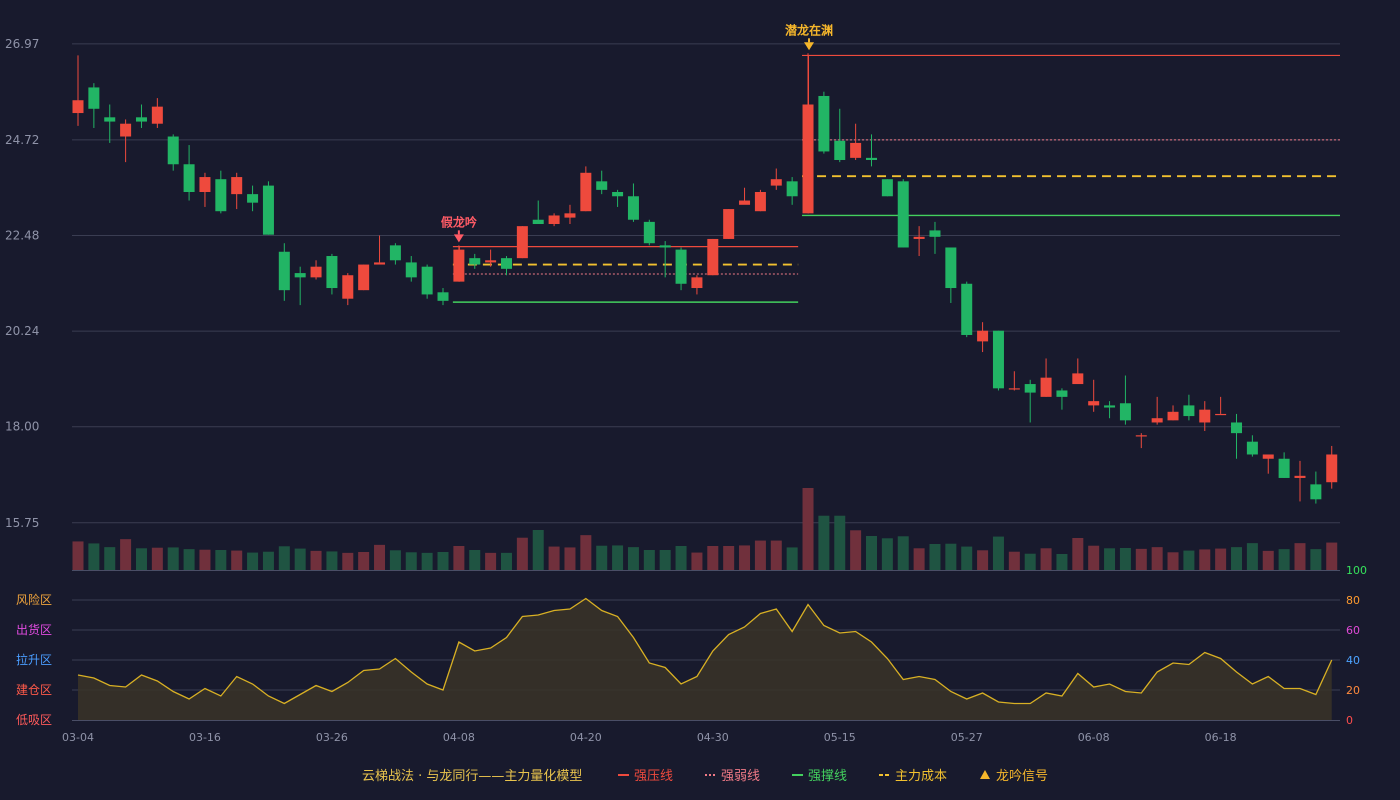 The image size is (1400, 800). I want to click on signal-label: 潜龙在渊, so click(809, 29).